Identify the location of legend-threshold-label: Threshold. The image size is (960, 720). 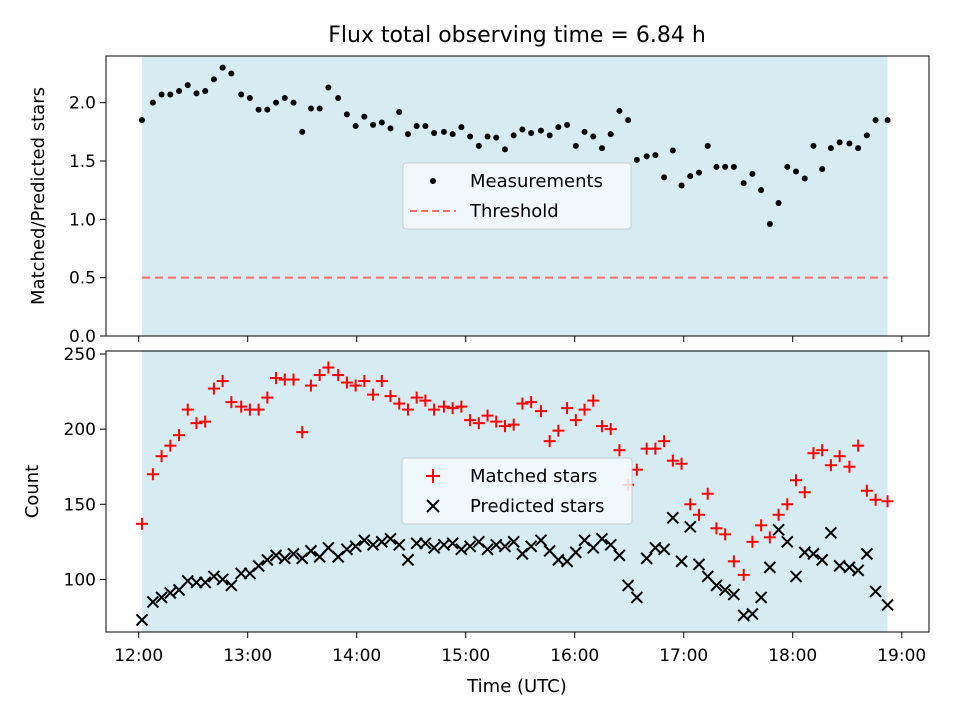
(514, 211).